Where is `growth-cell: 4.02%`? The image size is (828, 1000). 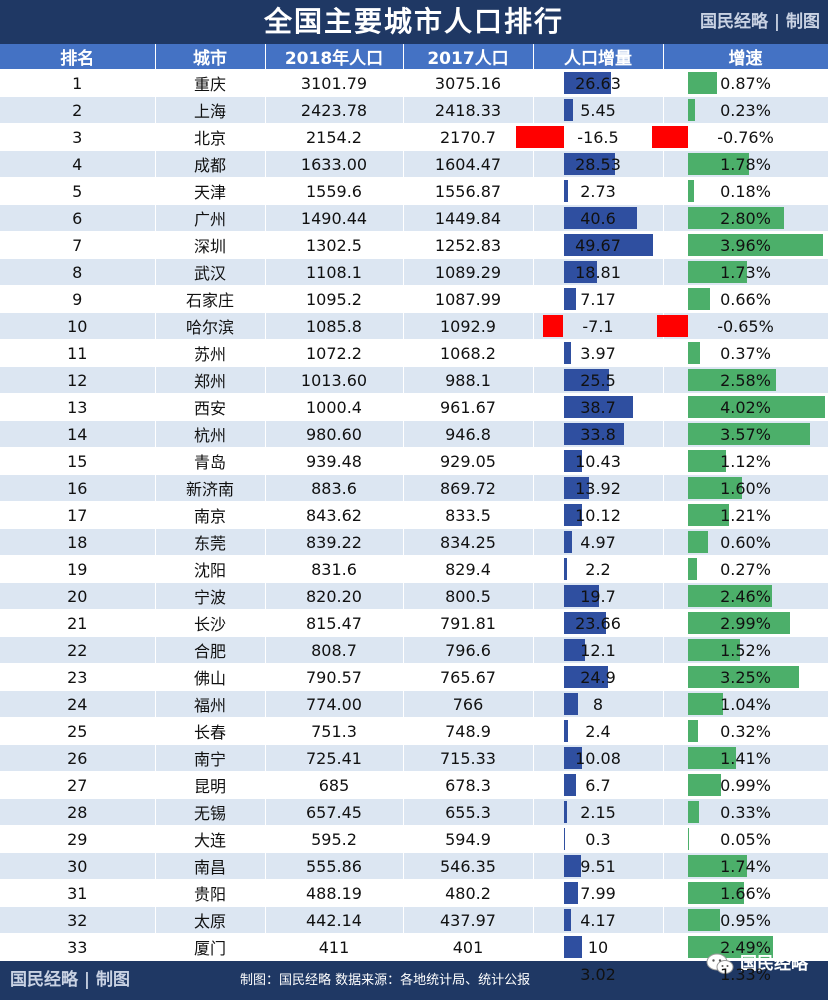
growth-cell: 4.02% is located at coordinates (745, 407).